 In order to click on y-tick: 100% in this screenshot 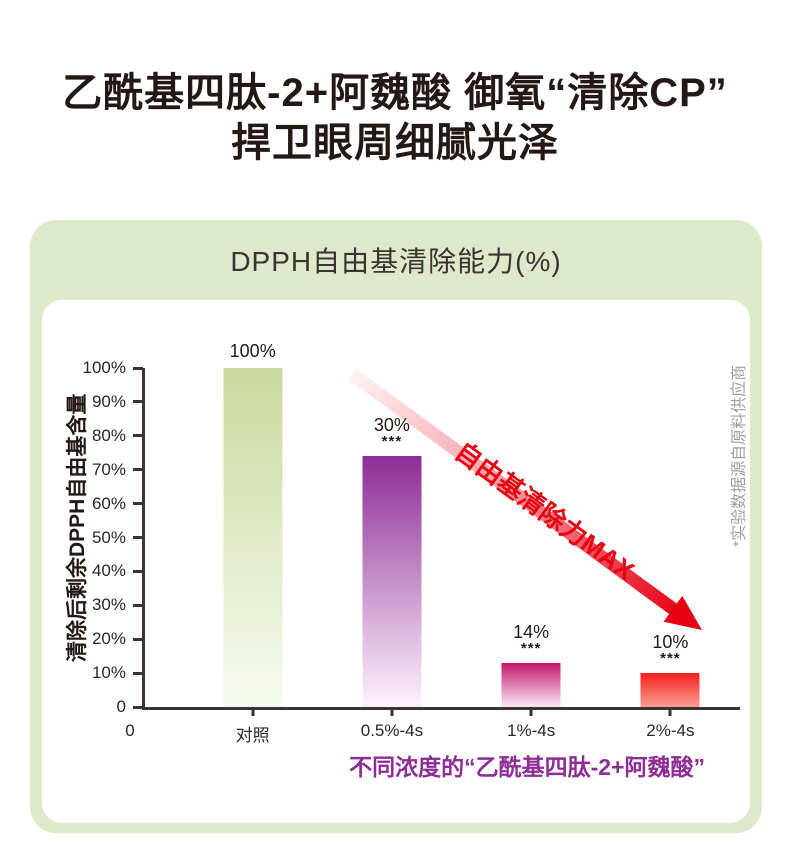, I will do `click(105, 368)`.